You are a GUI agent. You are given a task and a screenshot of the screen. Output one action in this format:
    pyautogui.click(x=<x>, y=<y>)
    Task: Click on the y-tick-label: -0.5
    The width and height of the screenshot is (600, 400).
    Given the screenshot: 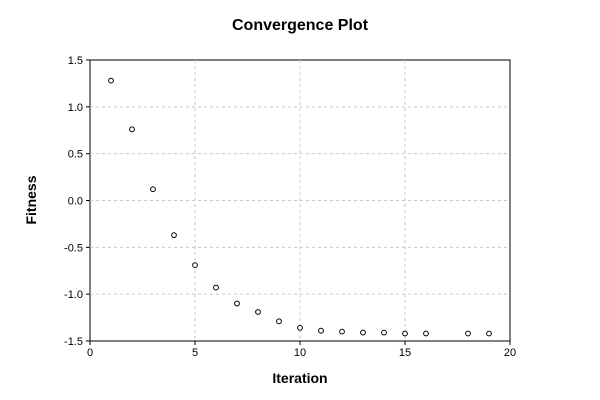 What is the action you would take?
    pyautogui.click(x=73, y=248)
    